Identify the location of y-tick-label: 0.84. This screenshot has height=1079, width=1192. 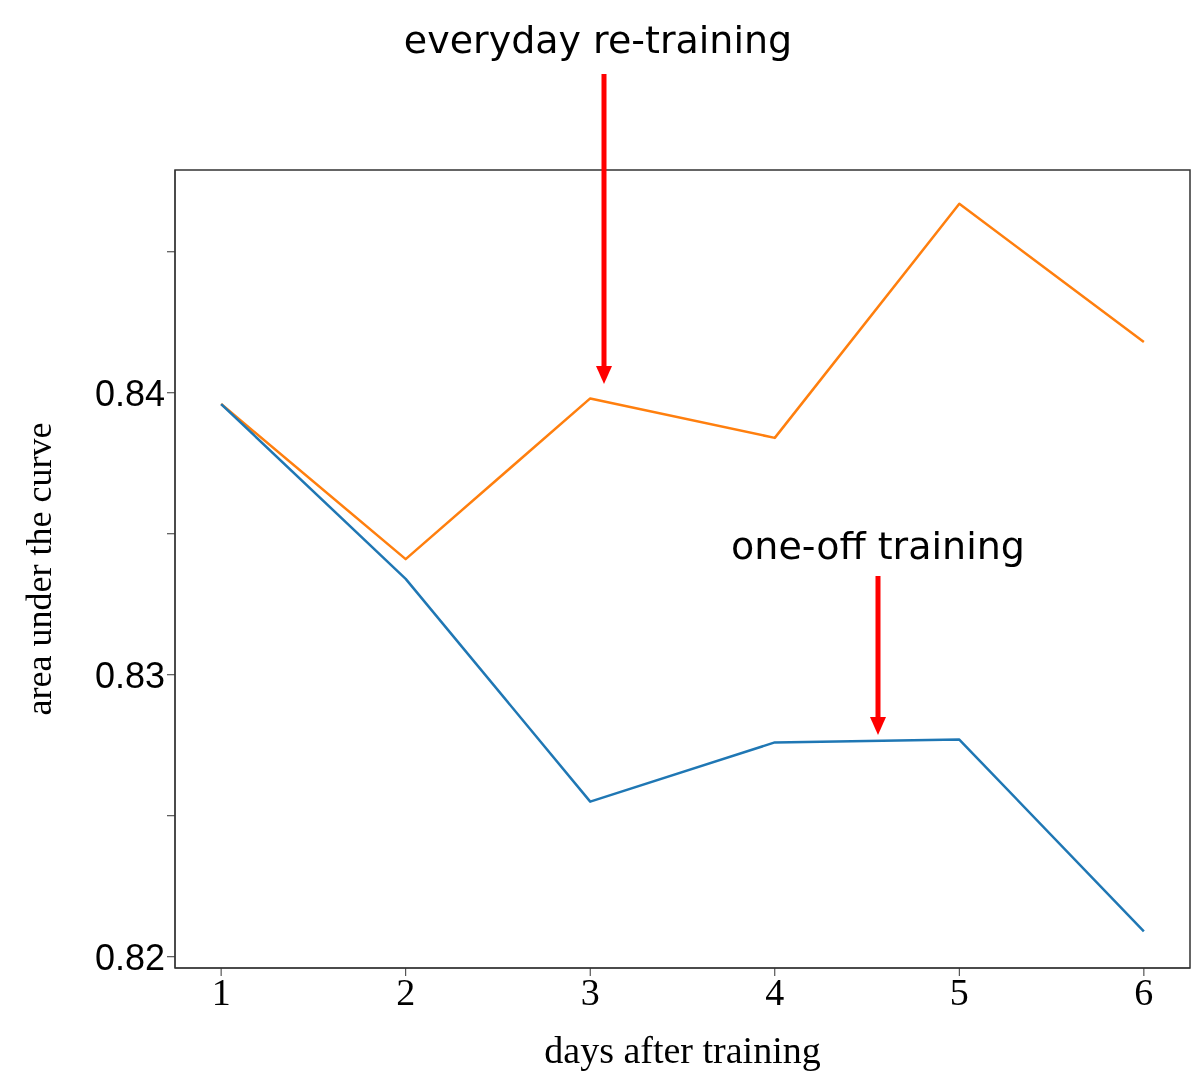
(129, 393).